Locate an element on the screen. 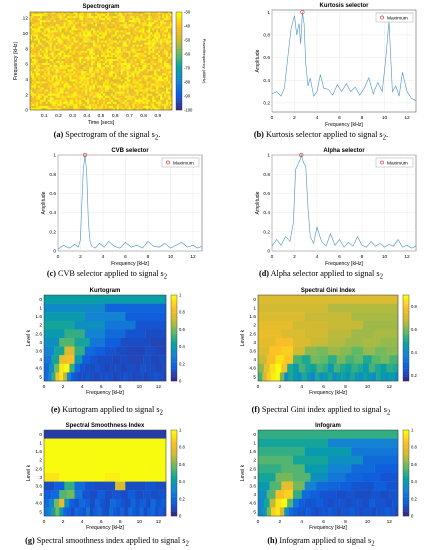 The height and width of the screenshot is (550, 428). x-tick-label: 12 is located at coordinates (390, 387).